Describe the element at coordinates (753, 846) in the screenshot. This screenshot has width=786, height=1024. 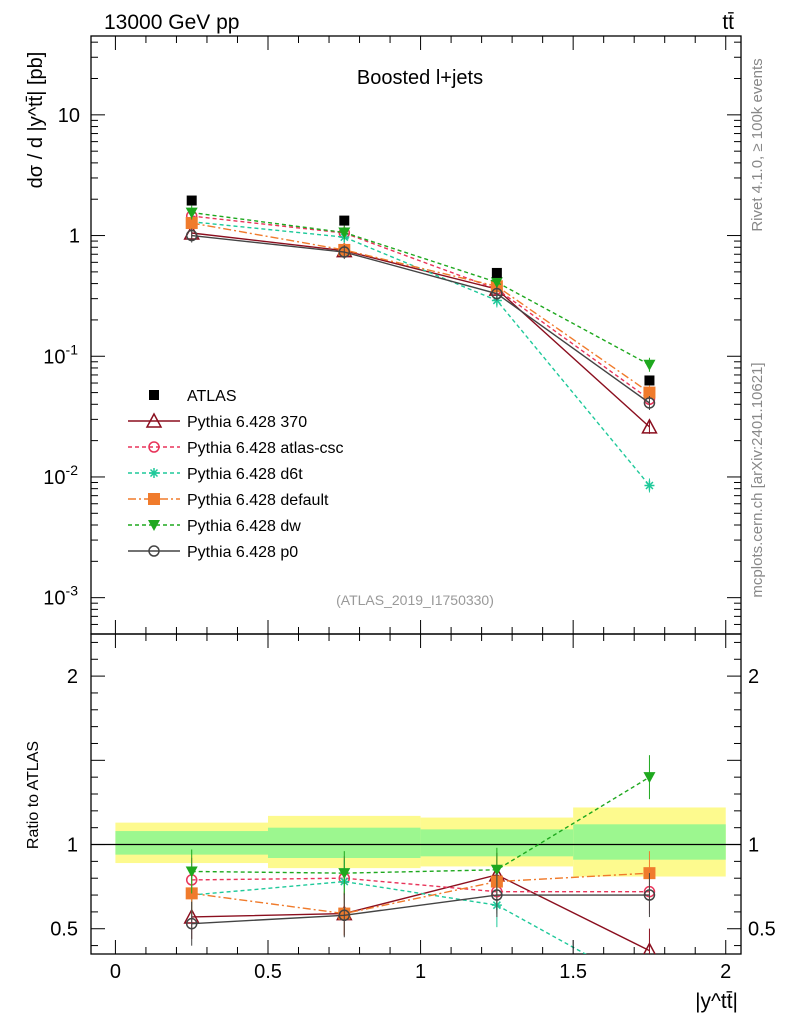
I see `ratio-tick-label-right: 1` at that location.